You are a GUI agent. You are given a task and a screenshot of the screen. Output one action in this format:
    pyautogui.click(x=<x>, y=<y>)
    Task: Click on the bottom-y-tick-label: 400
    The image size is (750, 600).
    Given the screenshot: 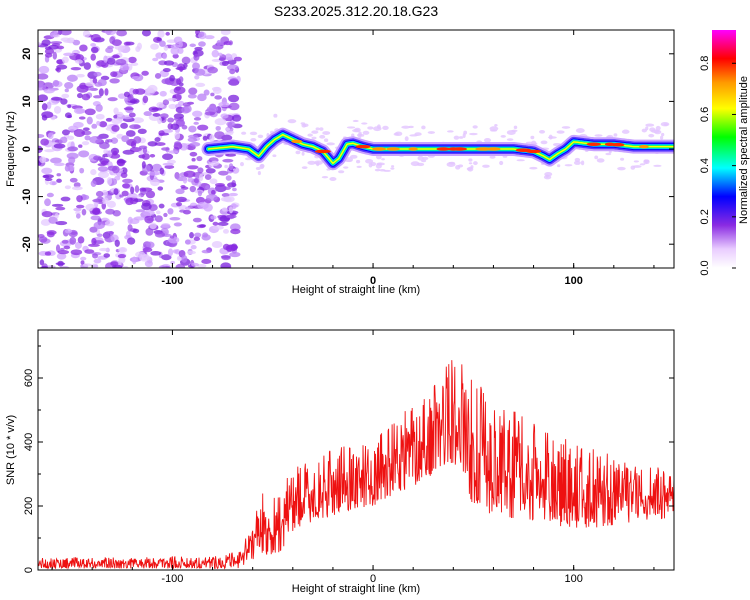 What is the action you would take?
    pyautogui.click(x=29, y=442)
    